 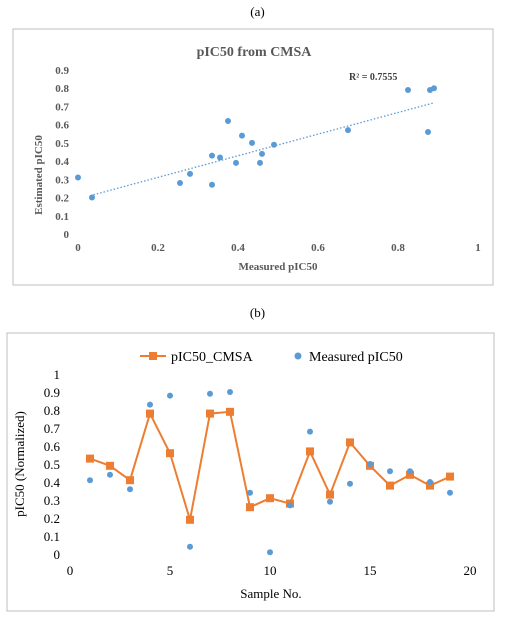 I want to click on legend-circle-marker, so click(x=298, y=356).